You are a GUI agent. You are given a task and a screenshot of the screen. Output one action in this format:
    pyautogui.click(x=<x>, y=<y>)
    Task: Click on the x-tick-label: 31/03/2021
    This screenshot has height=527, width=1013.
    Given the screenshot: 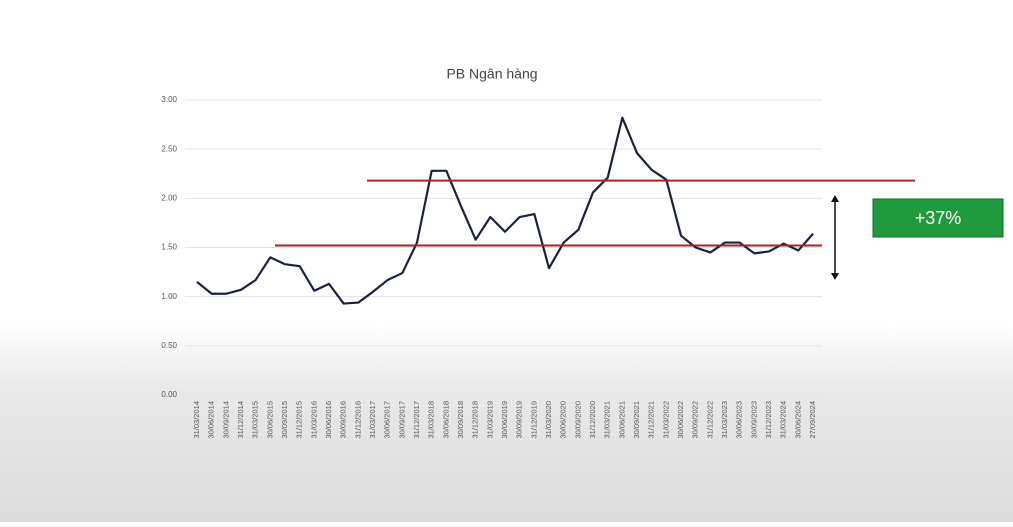 What is the action you would take?
    pyautogui.click(x=607, y=420)
    